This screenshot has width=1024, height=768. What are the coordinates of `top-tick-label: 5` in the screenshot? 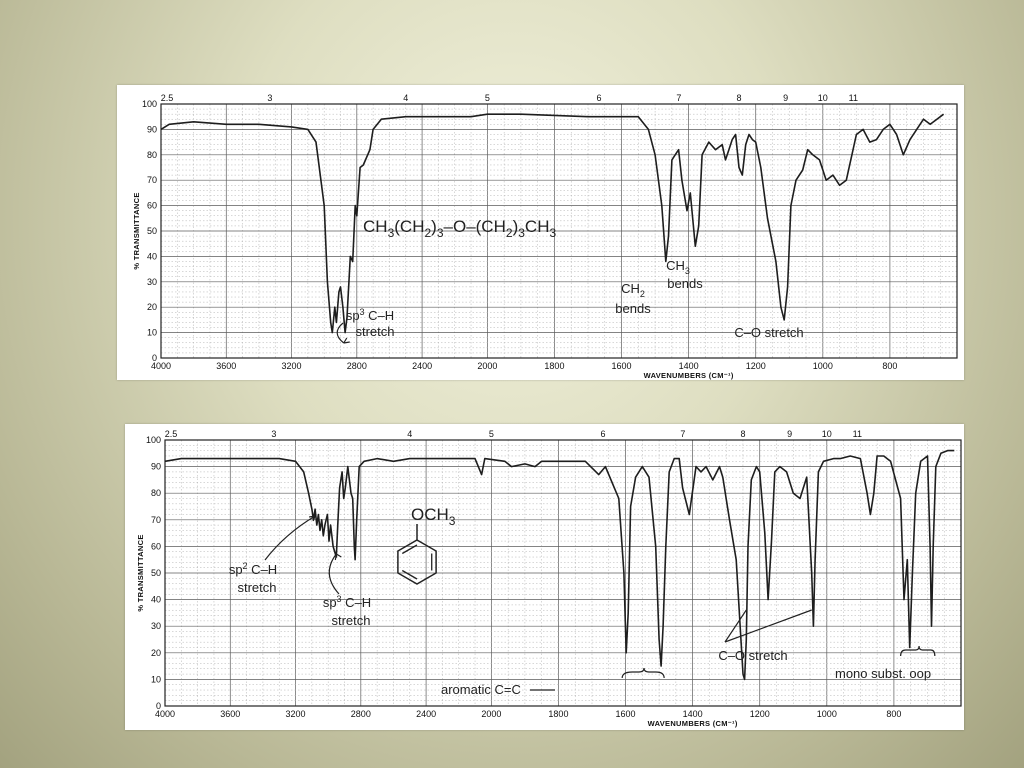 It's located at (491, 434).